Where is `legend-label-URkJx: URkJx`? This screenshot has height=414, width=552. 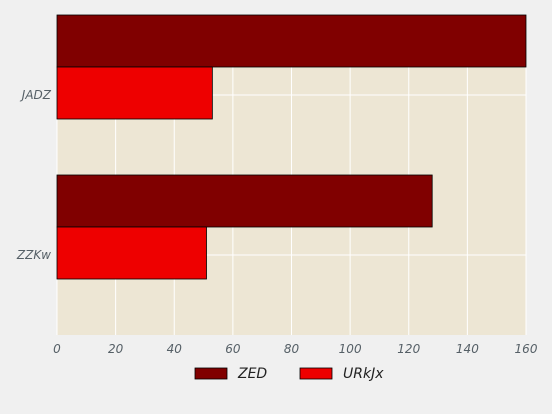 legend-label-URkJx: URkJx is located at coordinates (363, 374).